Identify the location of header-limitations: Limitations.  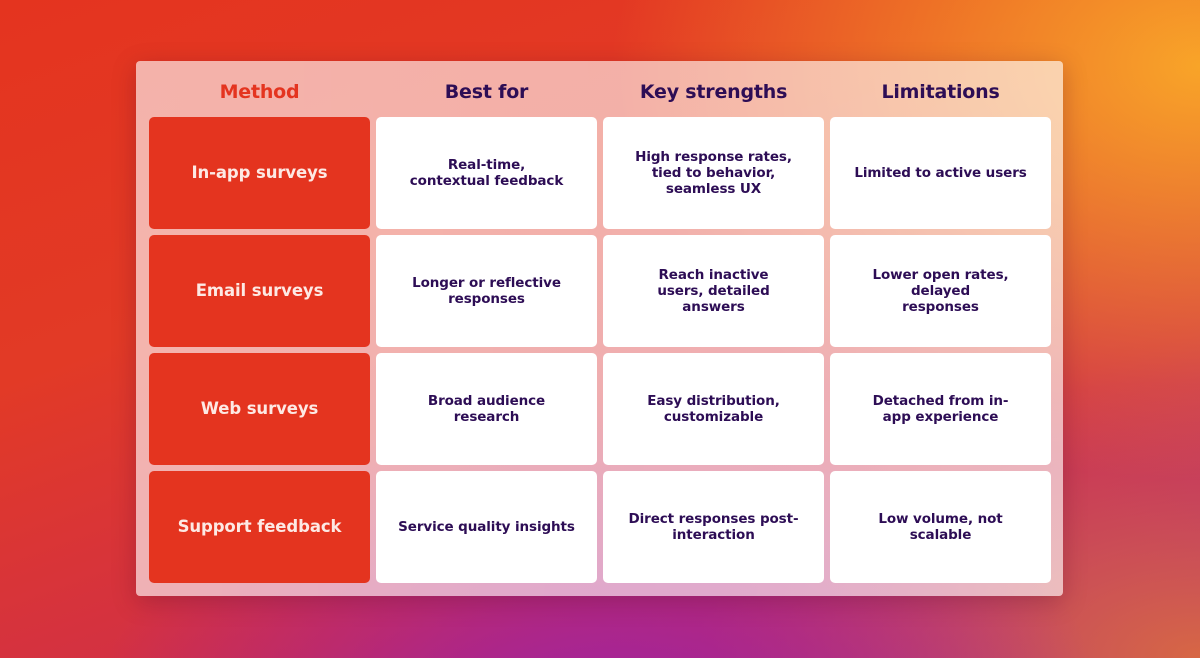
(940, 92).